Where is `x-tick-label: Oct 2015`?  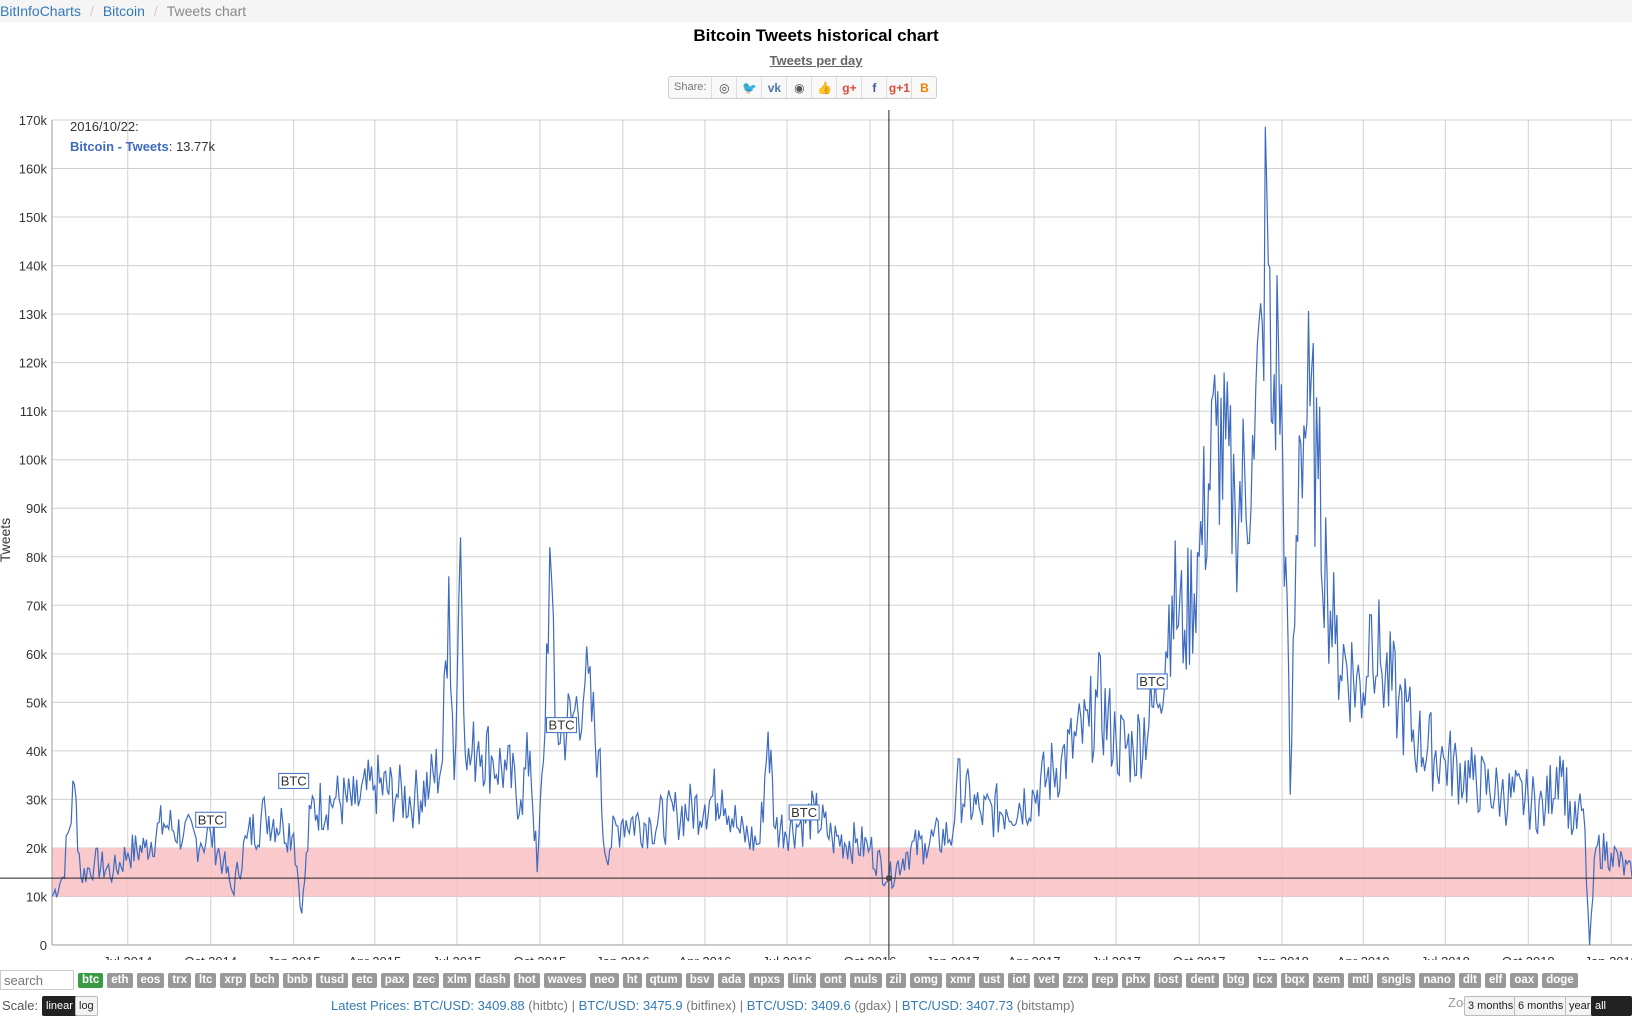
x-tick-label: Oct 2015 is located at coordinates (540, 957).